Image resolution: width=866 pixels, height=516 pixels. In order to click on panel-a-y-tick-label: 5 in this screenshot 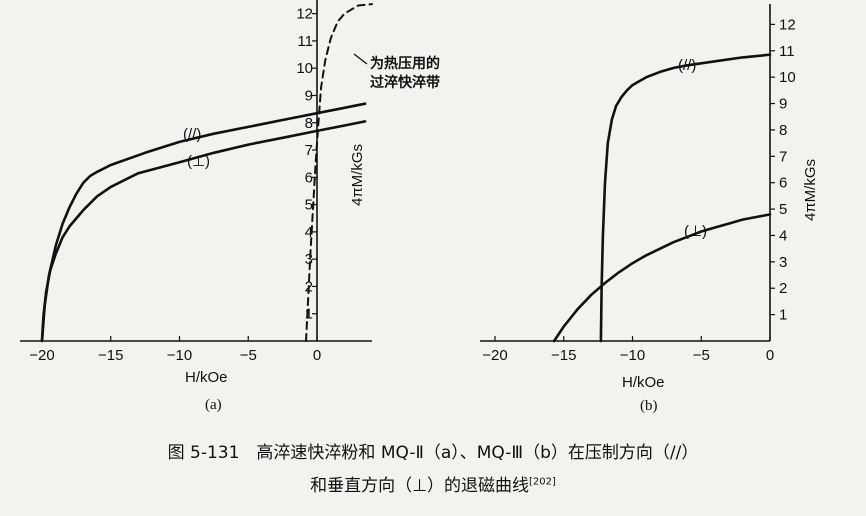, I will do `click(309, 205)`.